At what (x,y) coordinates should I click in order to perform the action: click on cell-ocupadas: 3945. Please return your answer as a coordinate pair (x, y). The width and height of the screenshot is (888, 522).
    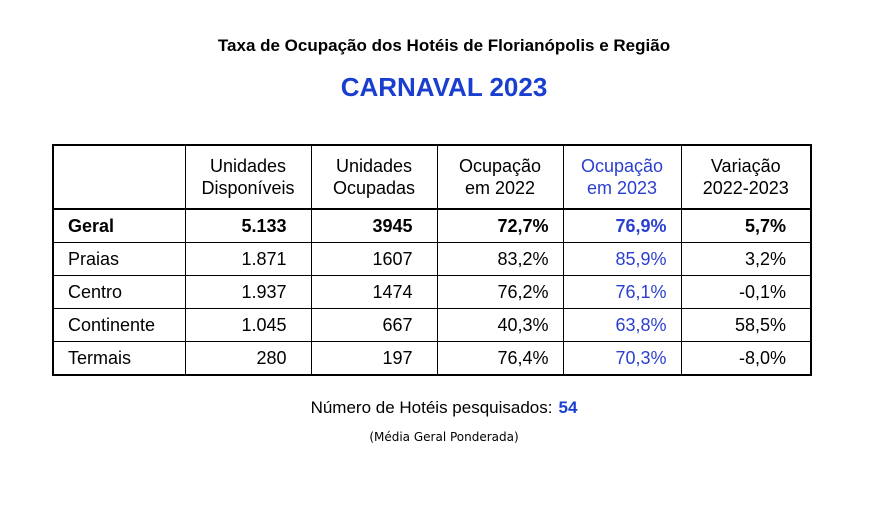
    Looking at the image, I should click on (374, 225).